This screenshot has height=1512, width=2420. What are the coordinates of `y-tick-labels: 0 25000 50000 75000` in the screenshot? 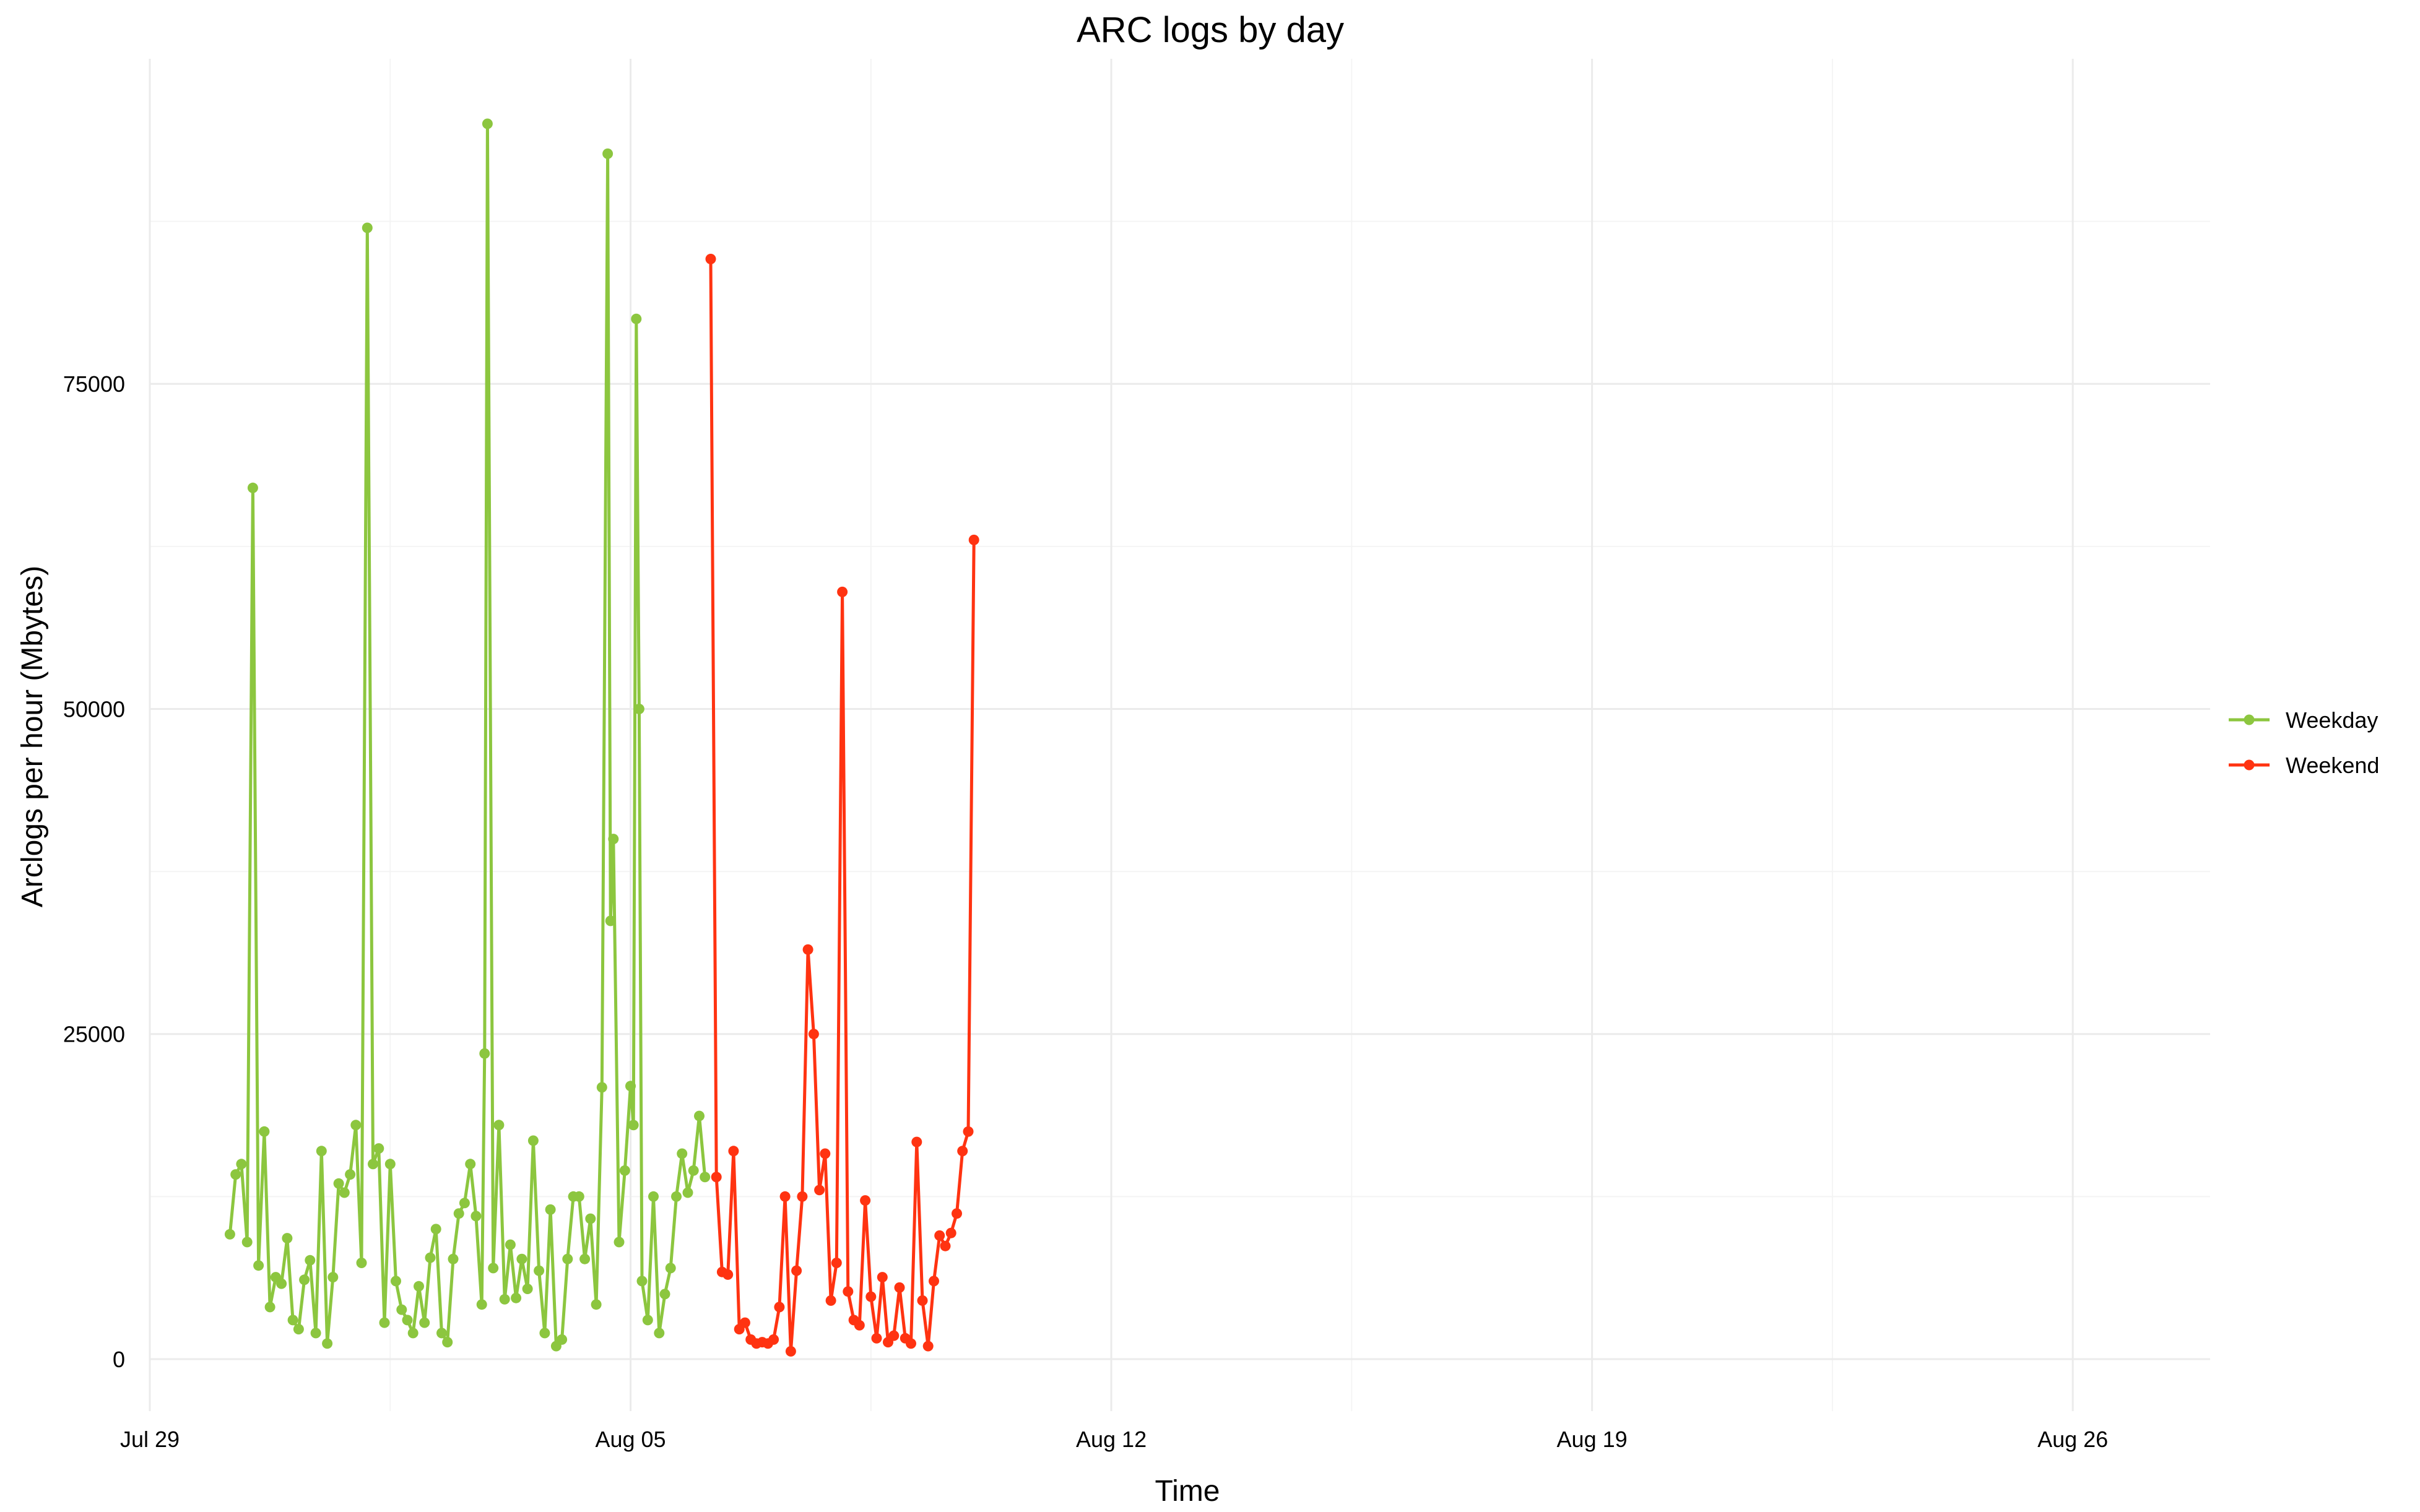 It's located at (94, 871).